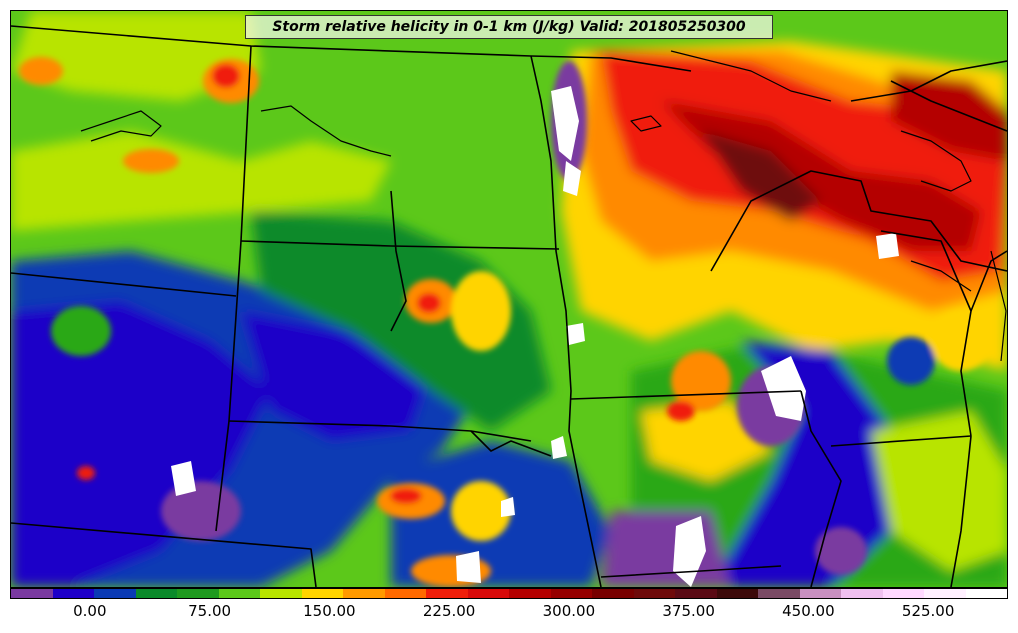 This screenshot has width=1018, height=633. Describe the element at coordinates (901, 441) in the screenshot. I see `border-east-horizontal` at that location.